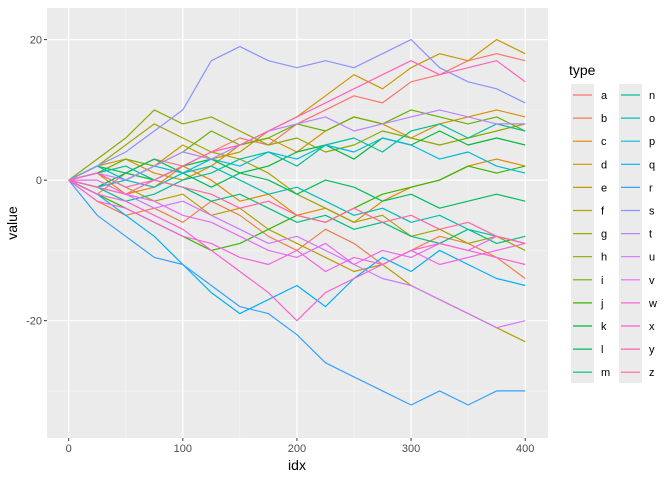 The image size is (672, 480). What do you see at coordinates (69, 449) in the screenshot?
I see `x-tick-label: 0` at bounding box center [69, 449].